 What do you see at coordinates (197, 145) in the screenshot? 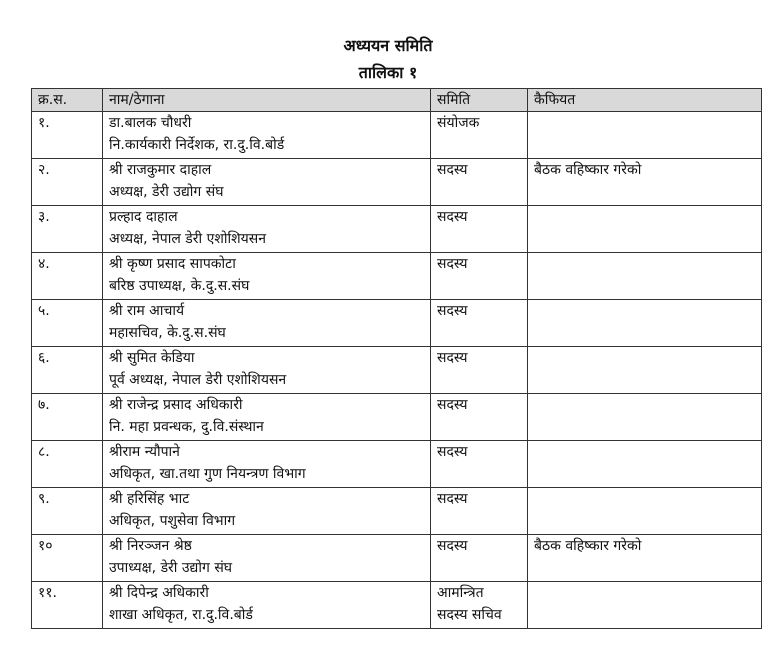
I see `member-address: नि.कार्यकारी निर्देशक, रा.दु.वि.बोर्ड` at bounding box center [197, 145].